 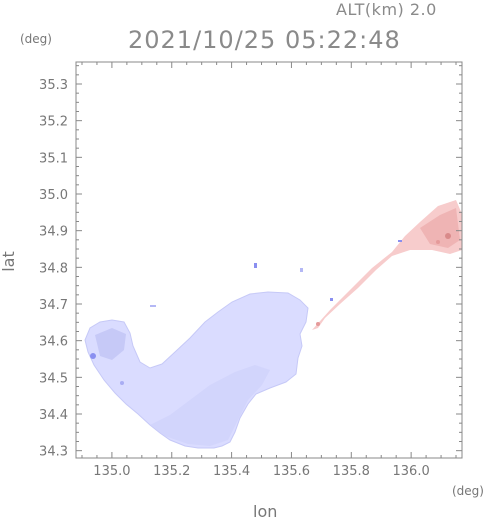 I want to click on x-tick-label: 135.0, so click(x=111, y=471).